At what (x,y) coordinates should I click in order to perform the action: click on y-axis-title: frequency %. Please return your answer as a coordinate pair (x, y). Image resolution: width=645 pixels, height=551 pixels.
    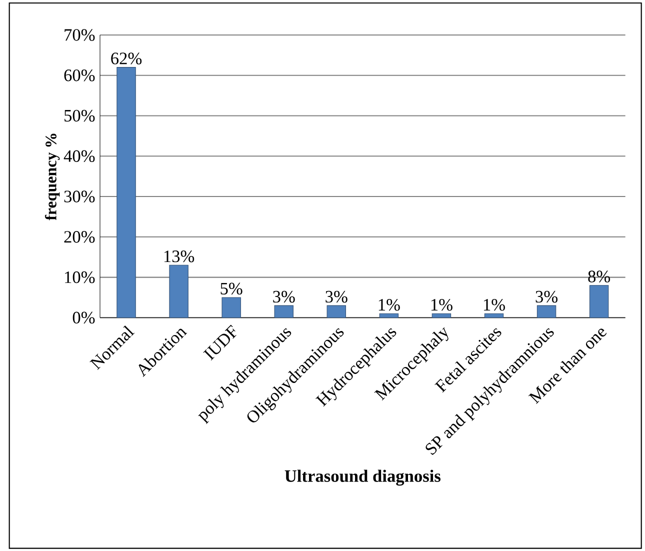
    Looking at the image, I should click on (52, 177).